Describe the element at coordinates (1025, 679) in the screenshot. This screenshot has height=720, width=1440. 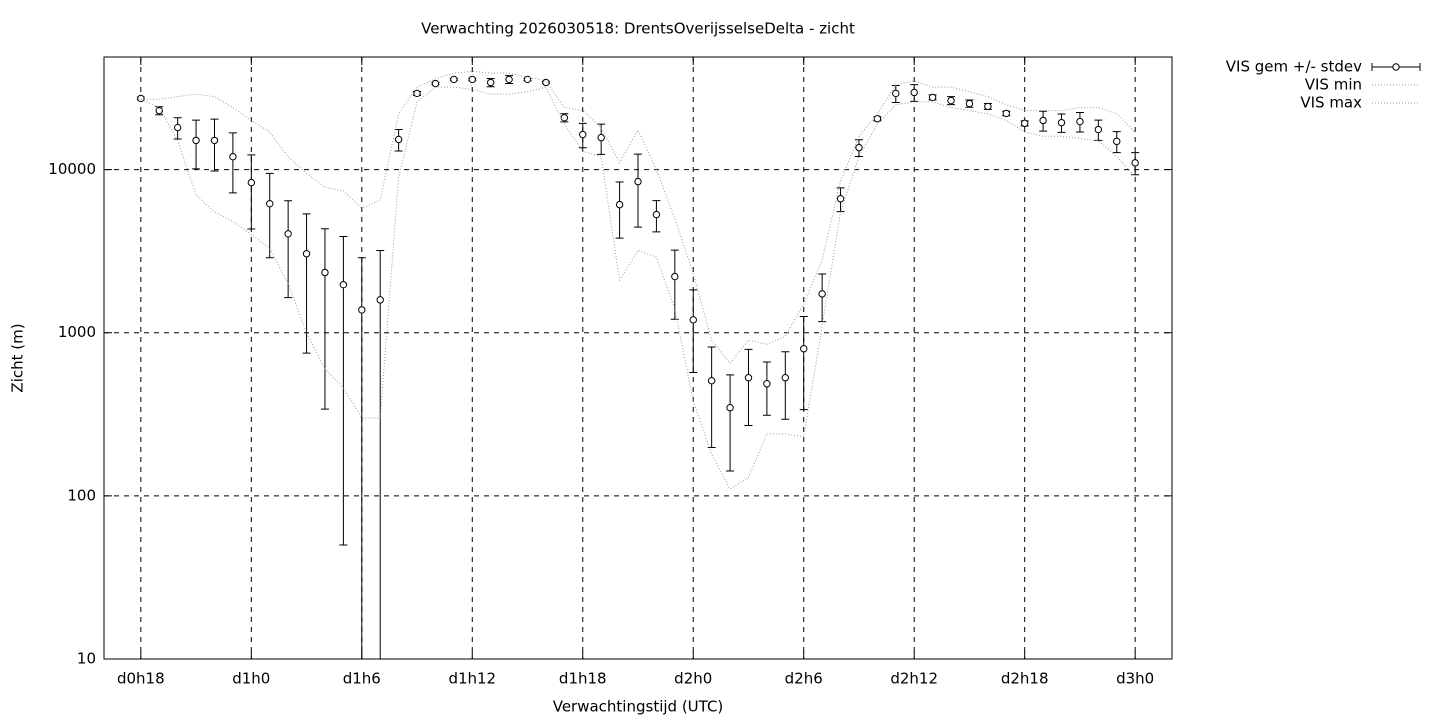
I see `x-tick-label: d2h18` at that location.